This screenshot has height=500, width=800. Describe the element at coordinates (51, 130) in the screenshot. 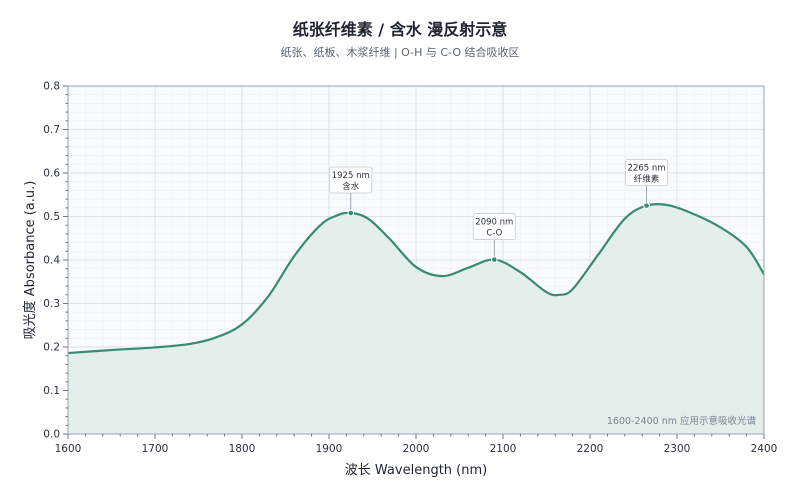

I see `y-tick-label: 0.7` at that location.